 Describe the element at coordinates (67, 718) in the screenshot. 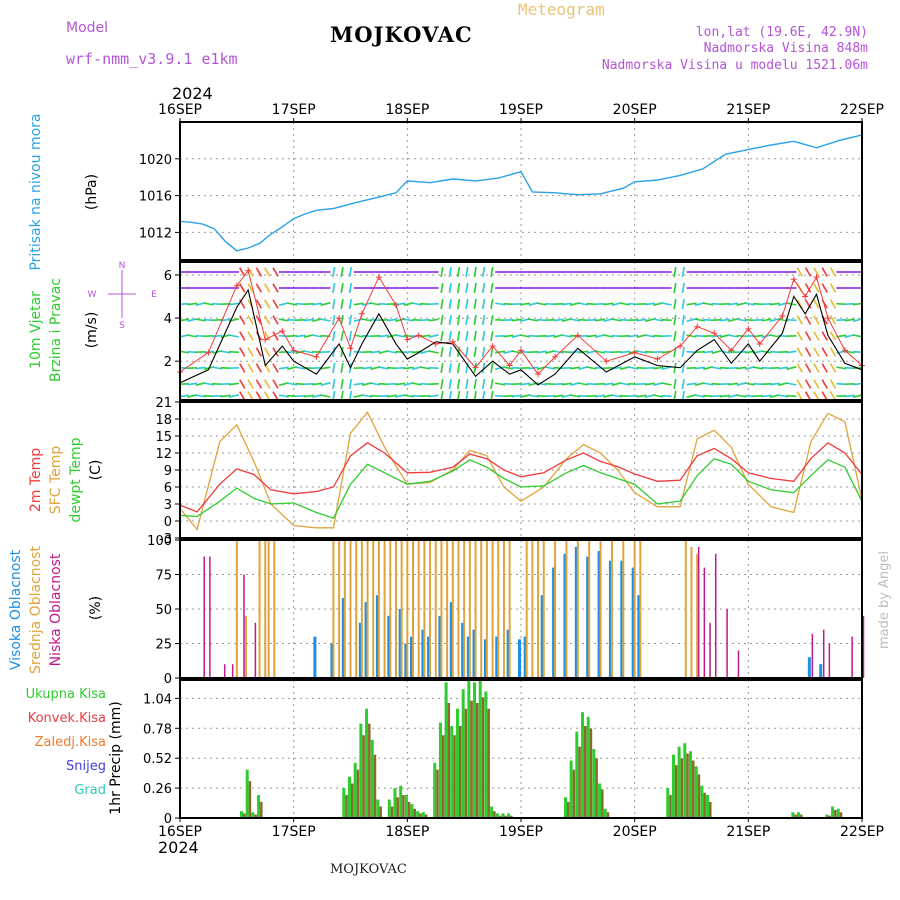

I see `legend-konvek-kisa: Konvek.Kisa` at that location.